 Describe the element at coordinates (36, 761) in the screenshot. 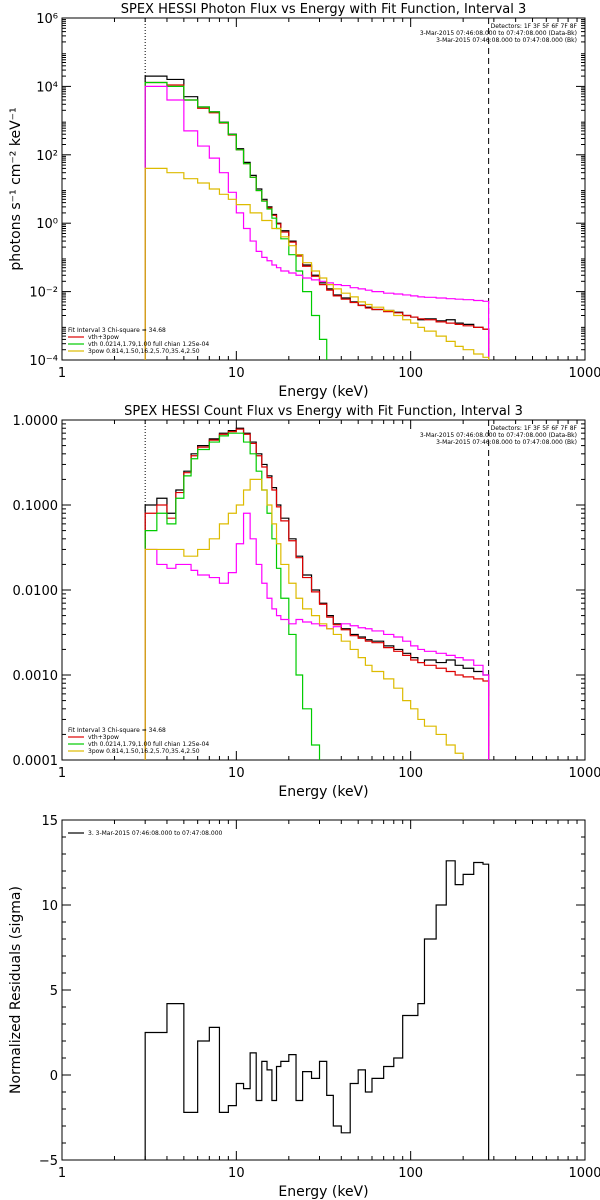

I see `y-tick-label: 0.0001` at that location.